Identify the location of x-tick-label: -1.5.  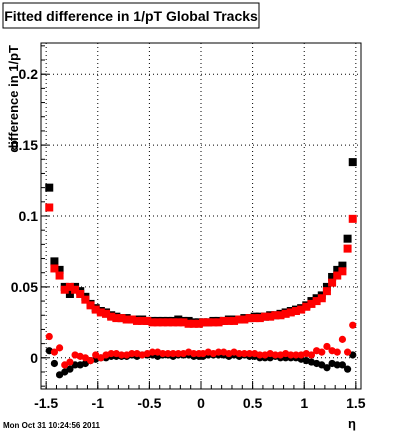
(46, 403).